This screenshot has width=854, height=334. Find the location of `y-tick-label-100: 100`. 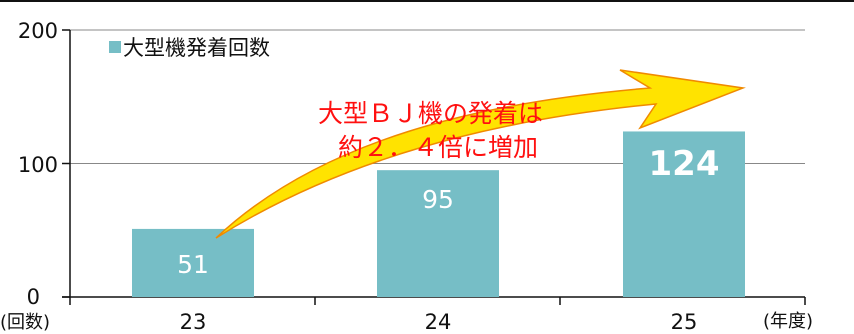

y-tick-label-100: 100 is located at coordinates (38, 165).